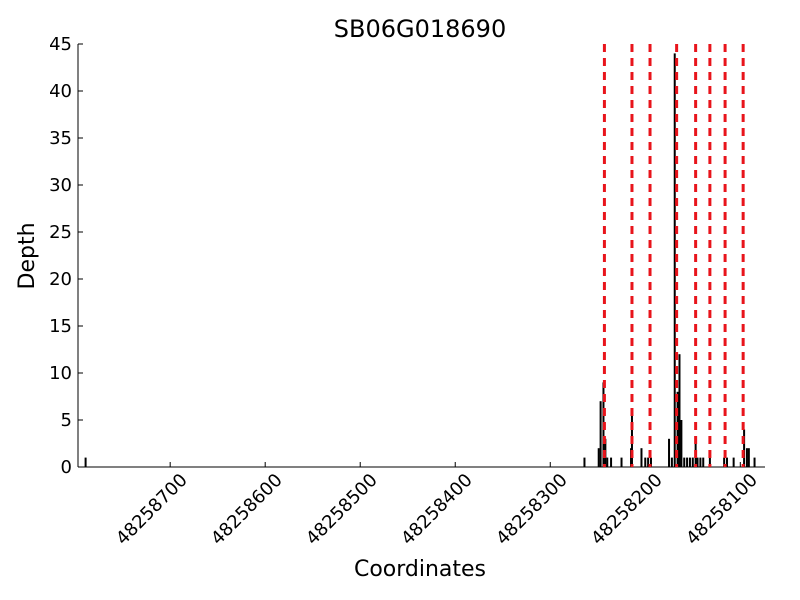 This screenshot has width=800, height=600. Describe the element at coordinates (60, 91) in the screenshot. I see `y-tick-label: 40` at that location.